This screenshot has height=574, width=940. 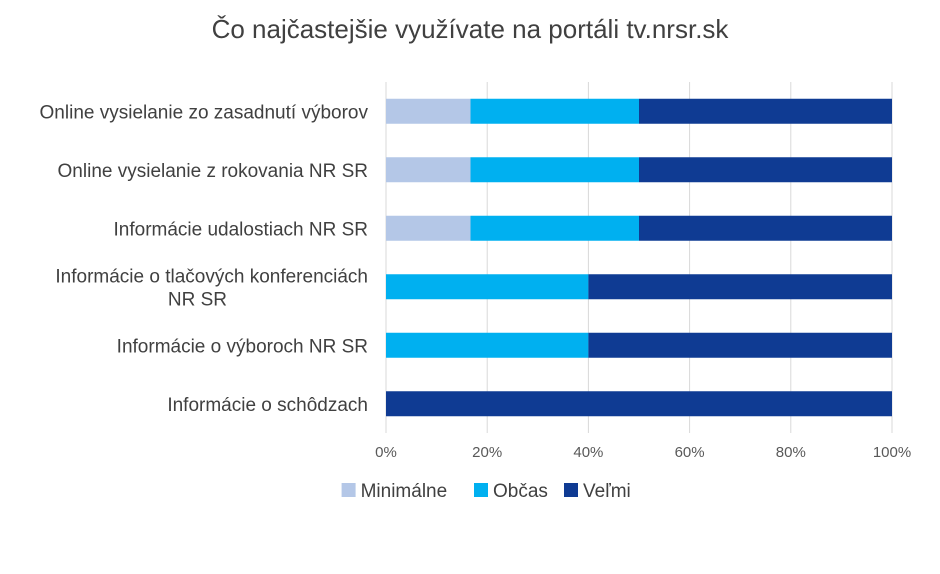 What do you see at coordinates (404, 491) in the screenshot?
I see `legend-label: Minimálne` at bounding box center [404, 491].